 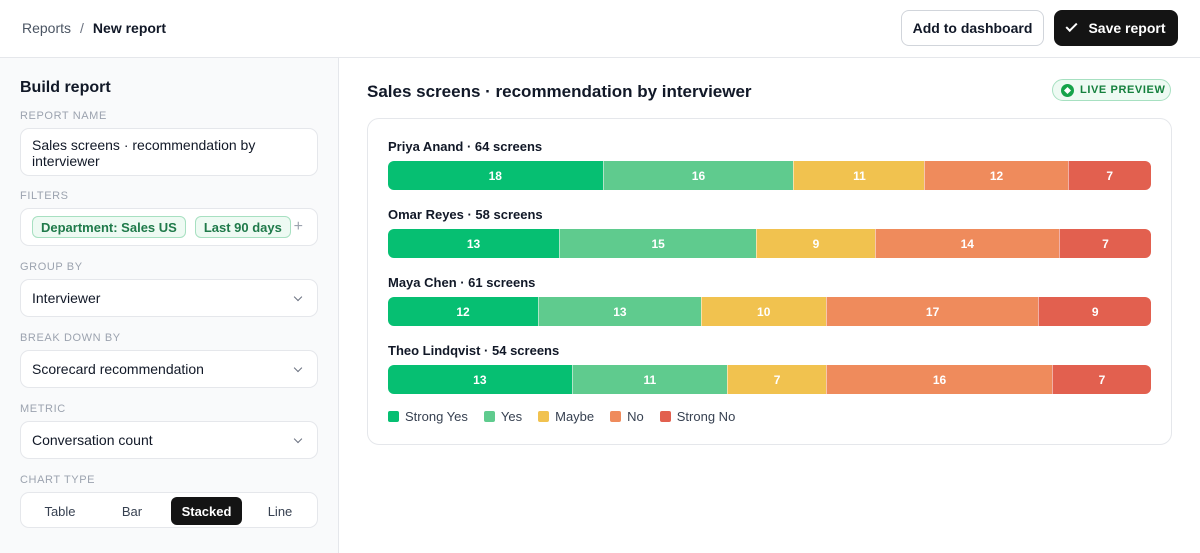 I want to click on chart-type-bar: Bar, so click(x=132, y=511).